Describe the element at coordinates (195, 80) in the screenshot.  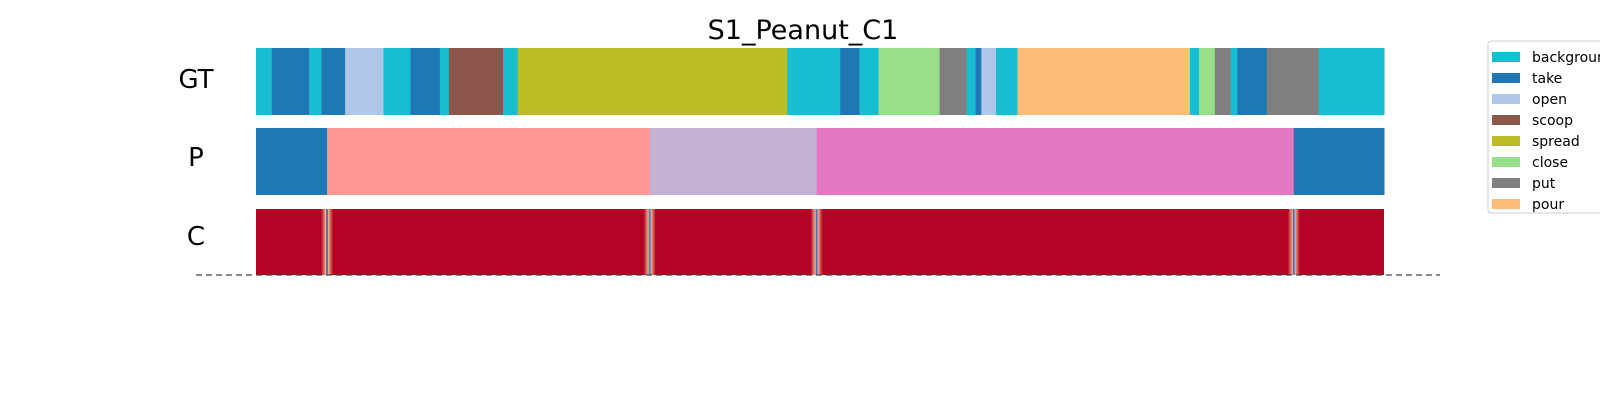
I see `row-label-gt: GT` at that location.